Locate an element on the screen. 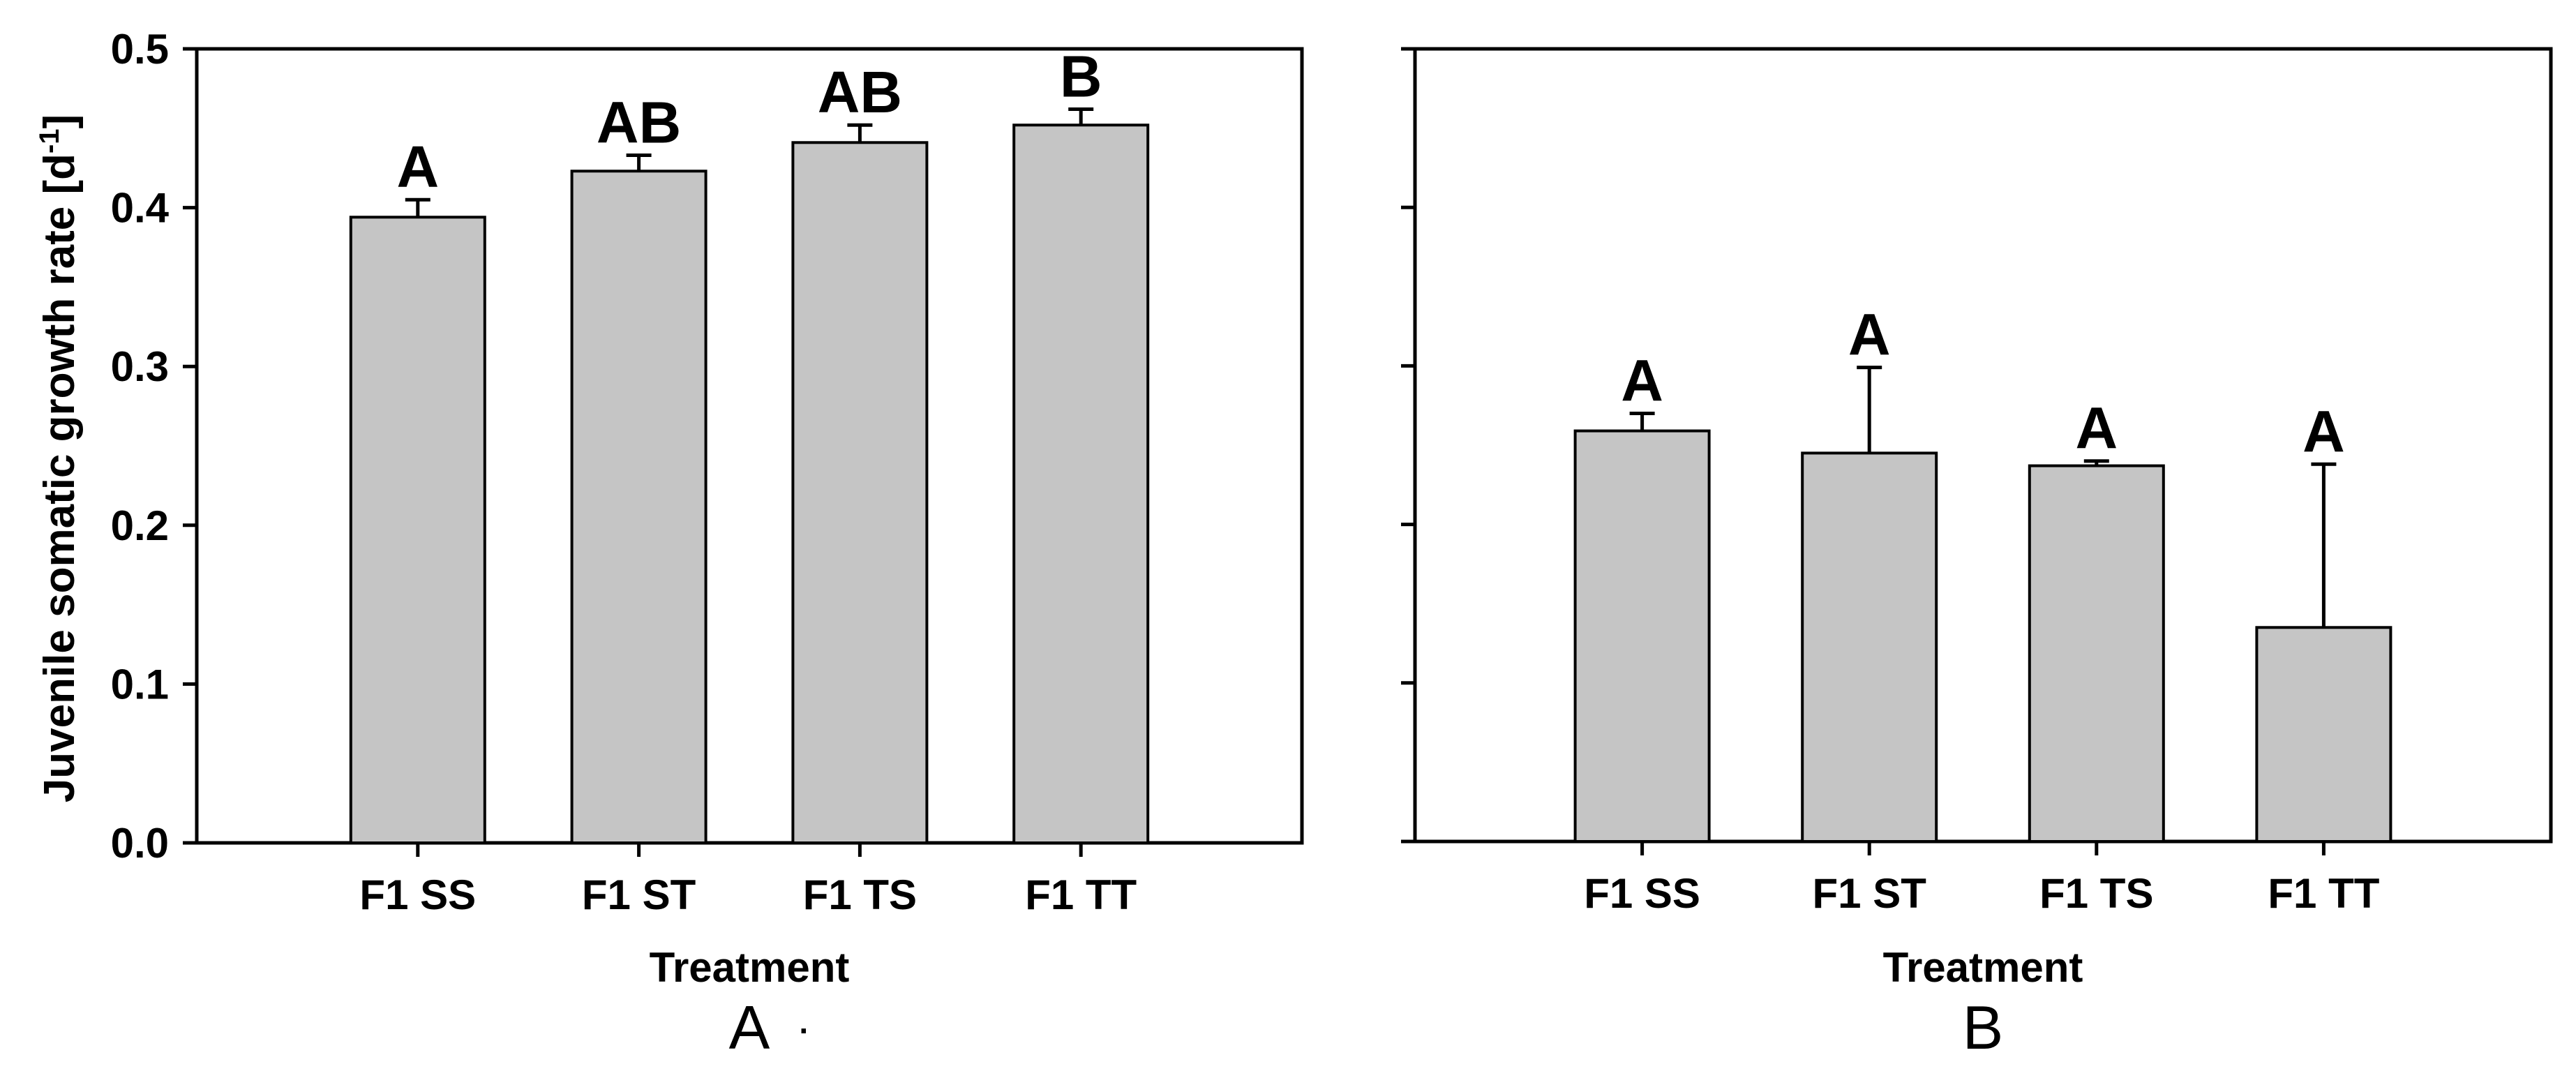 Image resolution: width=2576 pixels, height=1078 pixels. significance-letter: B is located at coordinates (1081, 76).